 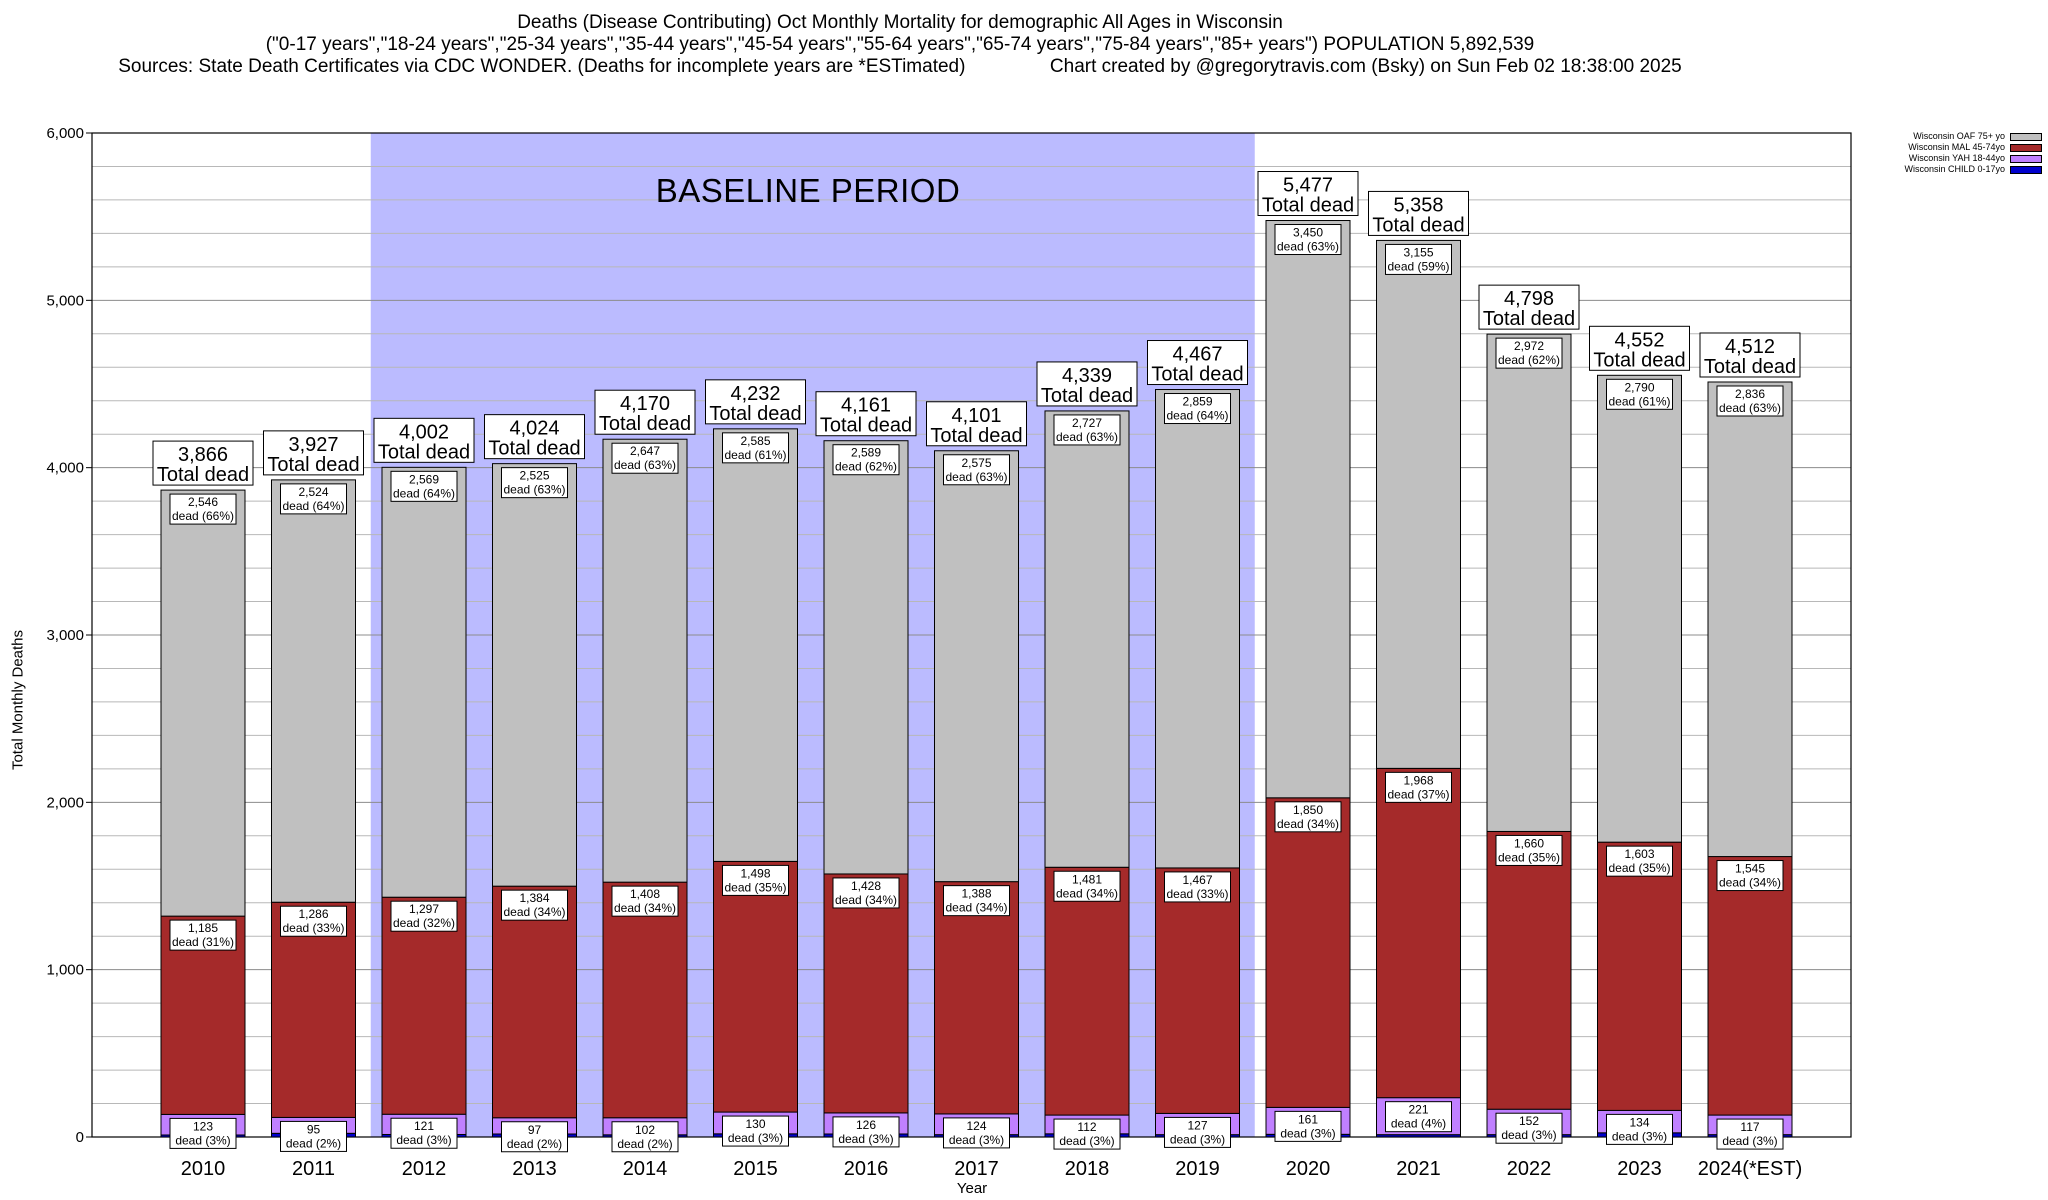 I want to click on total-label-value: 5,358, so click(x=1418, y=205).